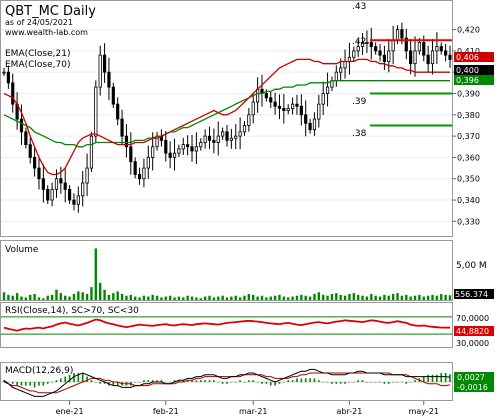 The width and height of the screenshot is (496, 420). Describe the element at coordinates (472, 318) in the screenshot. I see `rsi-tick-70: 70,0000` at that location.